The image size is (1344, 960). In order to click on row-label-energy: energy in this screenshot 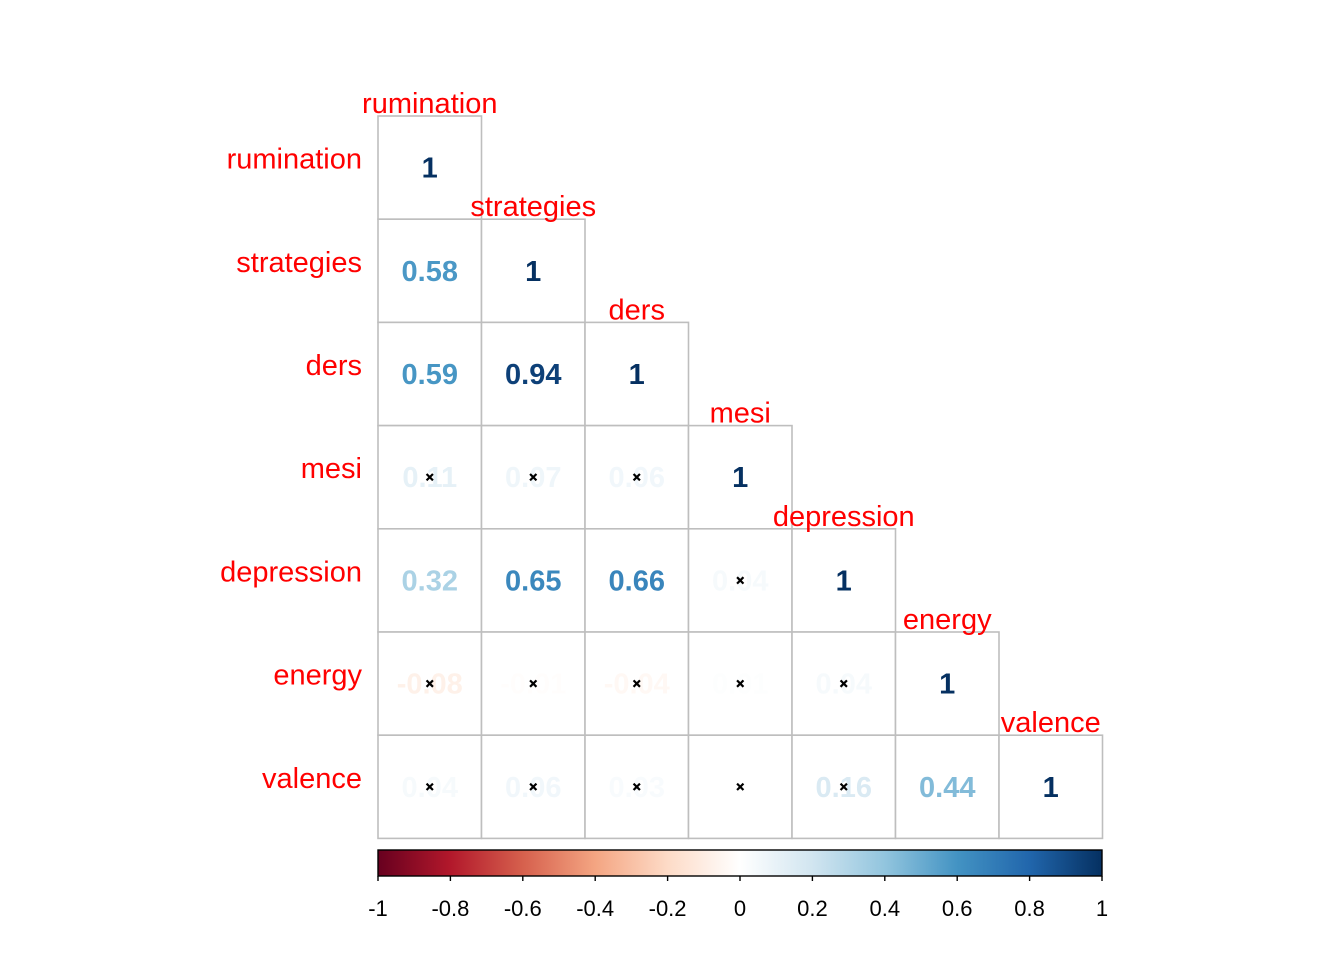, I will do `click(317, 676)`.